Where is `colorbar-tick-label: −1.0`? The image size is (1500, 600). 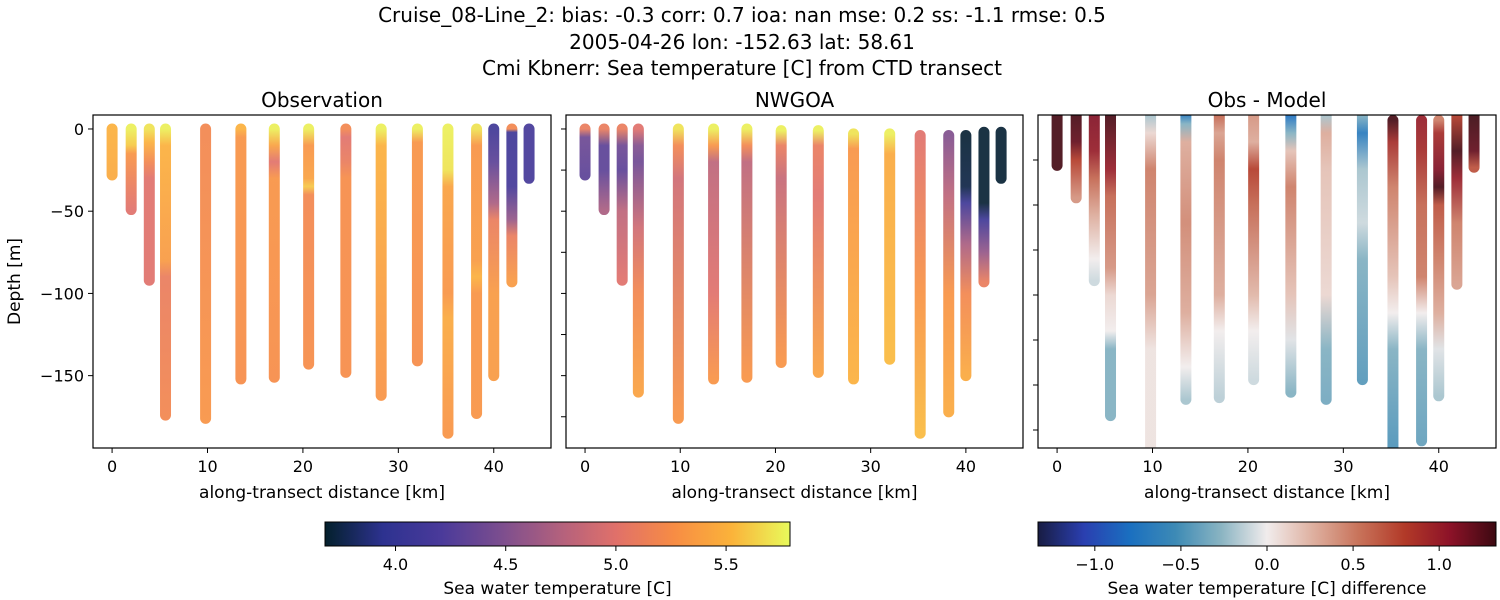
colorbar-tick-label: −1.0 is located at coordinates (1094, 564).